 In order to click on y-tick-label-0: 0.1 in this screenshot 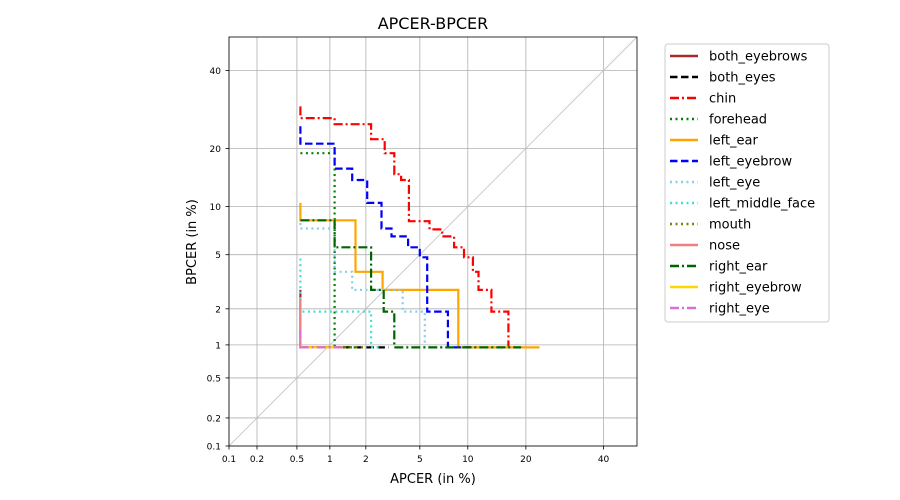, I will do `click(214, 448)`.